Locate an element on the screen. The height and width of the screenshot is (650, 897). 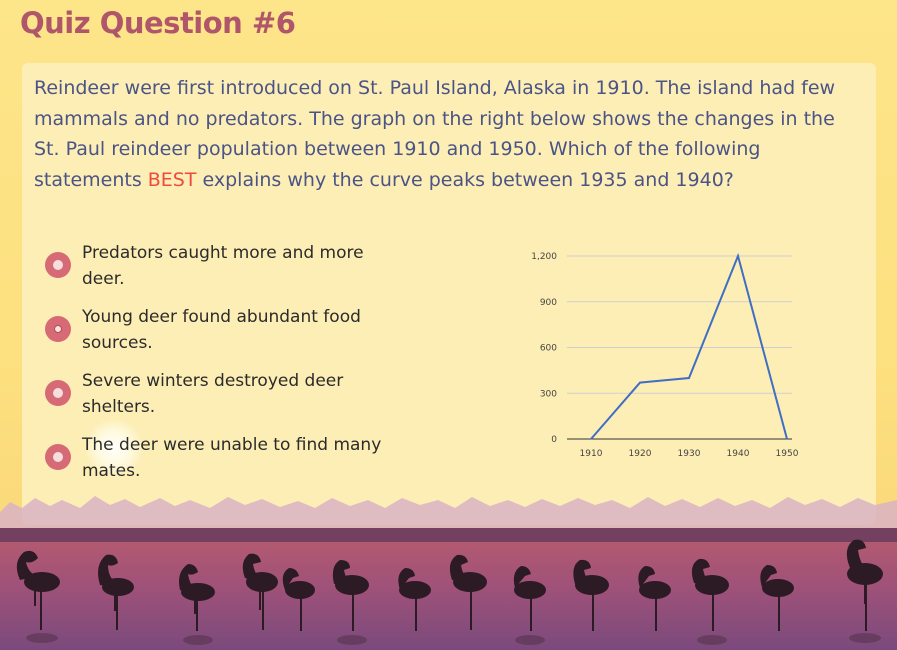
flamingo-silhouettes is located at coordinates (449, 585).